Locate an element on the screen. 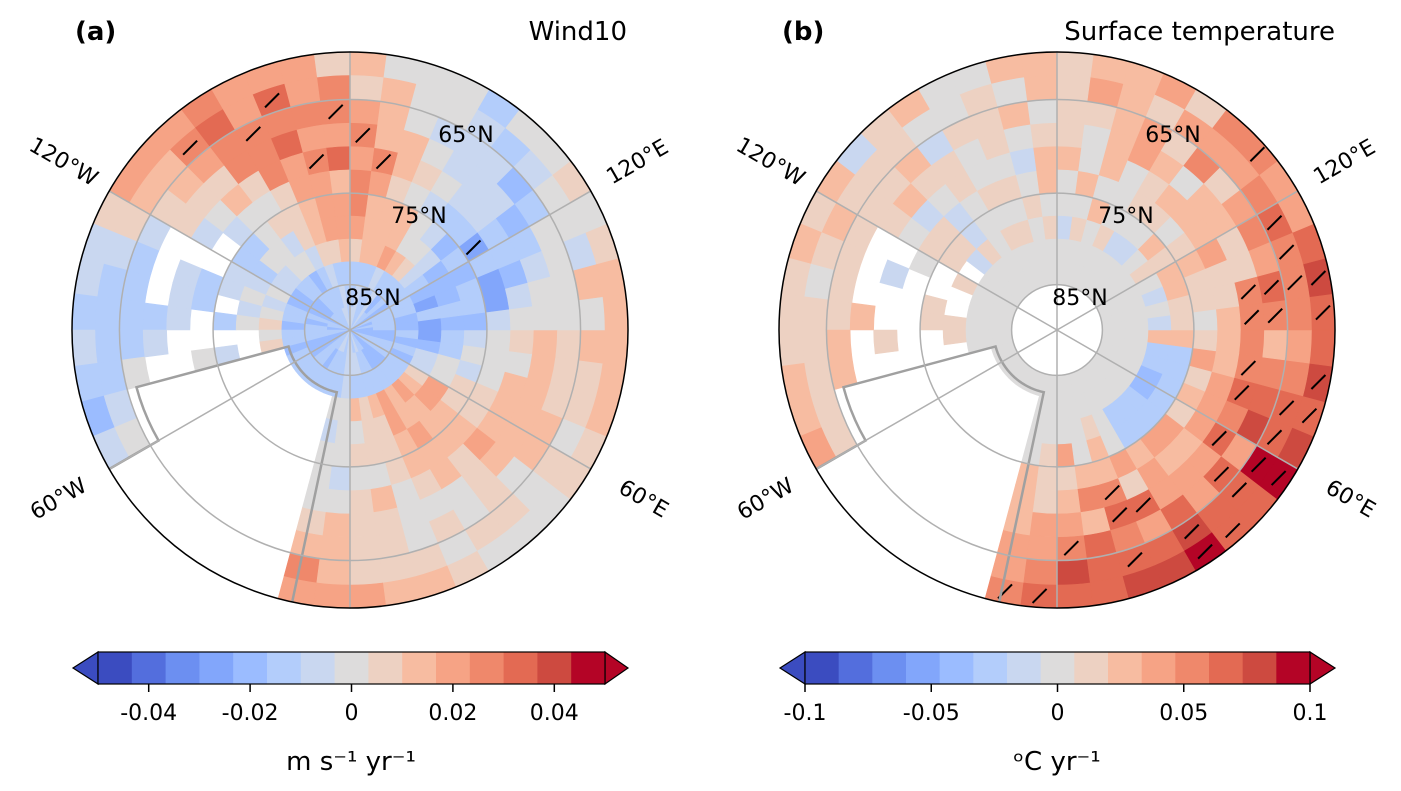 The image size is (1401, 791). lat-label-65: 65°N is located at coordinates (1172, 135).